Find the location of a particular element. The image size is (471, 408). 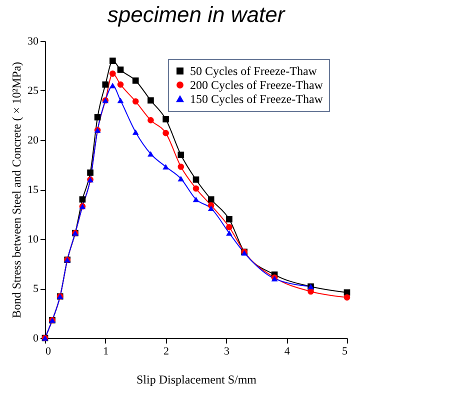

legend-label: 200 Cycles of Freeze-Thaw is located at coordinates (257, 85).